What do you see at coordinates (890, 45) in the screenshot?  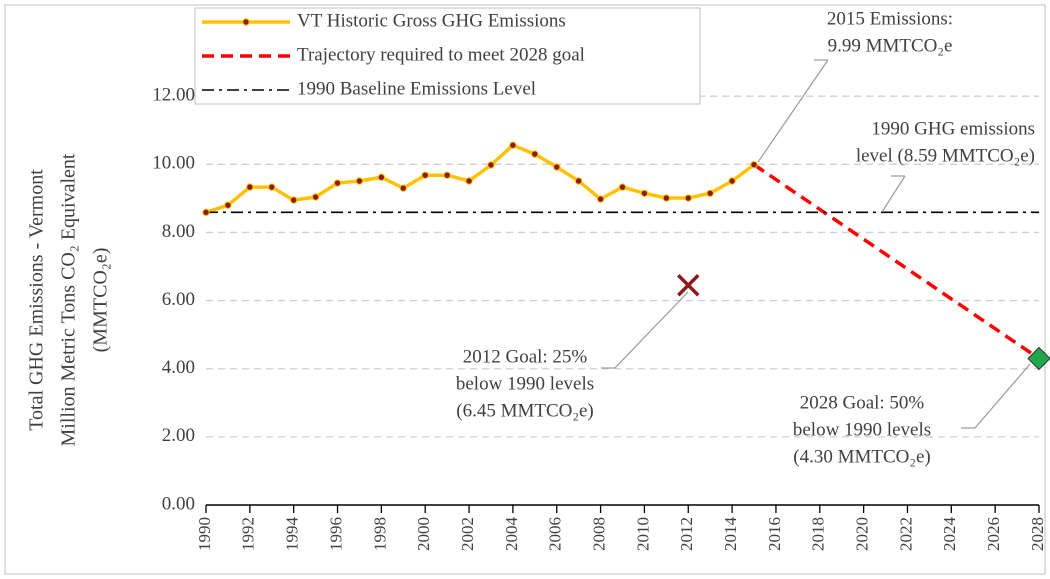 I see `annotation: 9.99 MMTCO₂e` at bounding box center [890, 45].